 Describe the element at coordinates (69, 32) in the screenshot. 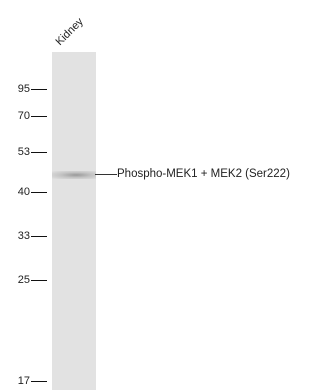

I see `lane-label: Kidney` at that location.